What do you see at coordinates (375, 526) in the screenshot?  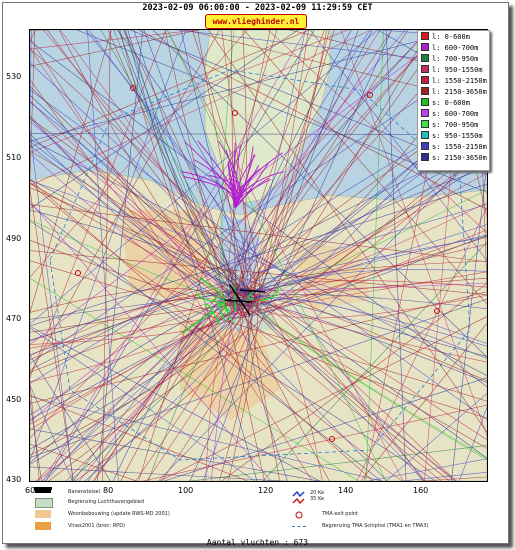 I see `tma-boundary-legend-label: Begrenzing TMA Schiphol (TMA1 en TMA3)` at bounding box center [375, 526].